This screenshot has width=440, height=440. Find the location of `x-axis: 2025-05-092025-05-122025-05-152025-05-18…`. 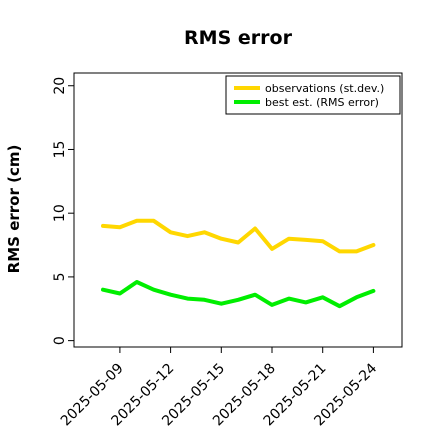

x-axis: 2025-05-092025-05-122025-05-152025-05-18… is located at coordinates (219, 388).